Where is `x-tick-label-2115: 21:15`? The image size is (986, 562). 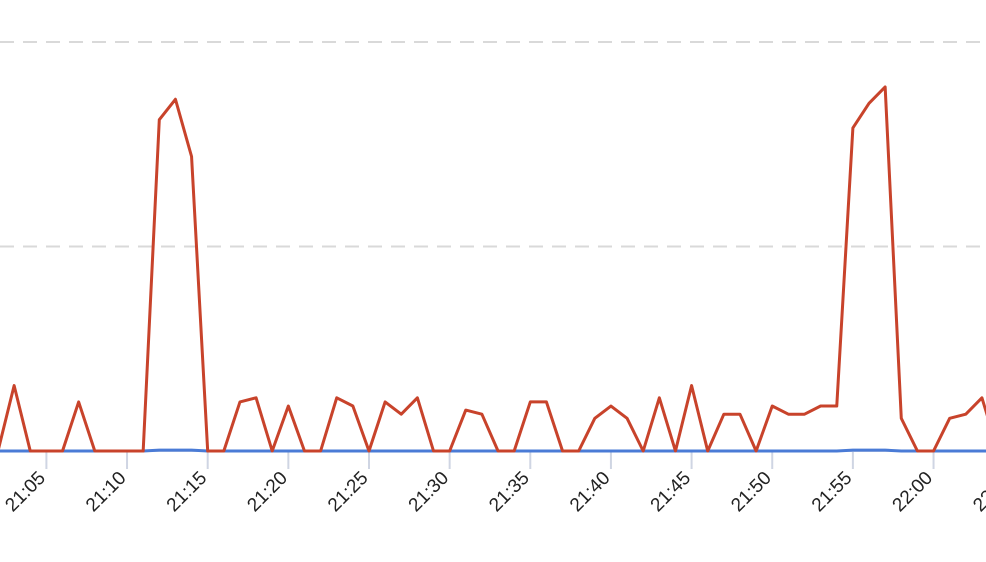 x-tick-label-2115: 21:15 is located at coordinates (187, 492).